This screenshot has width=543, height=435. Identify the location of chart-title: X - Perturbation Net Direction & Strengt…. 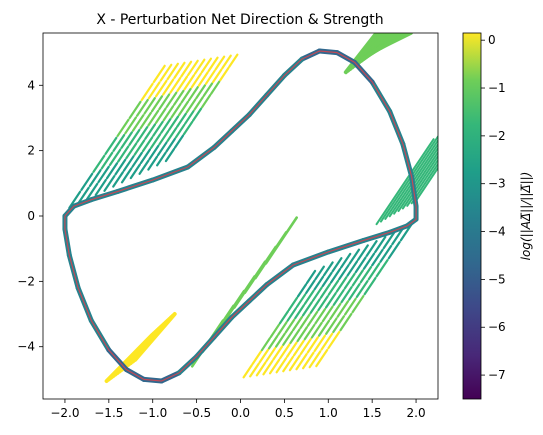
(239, 20).